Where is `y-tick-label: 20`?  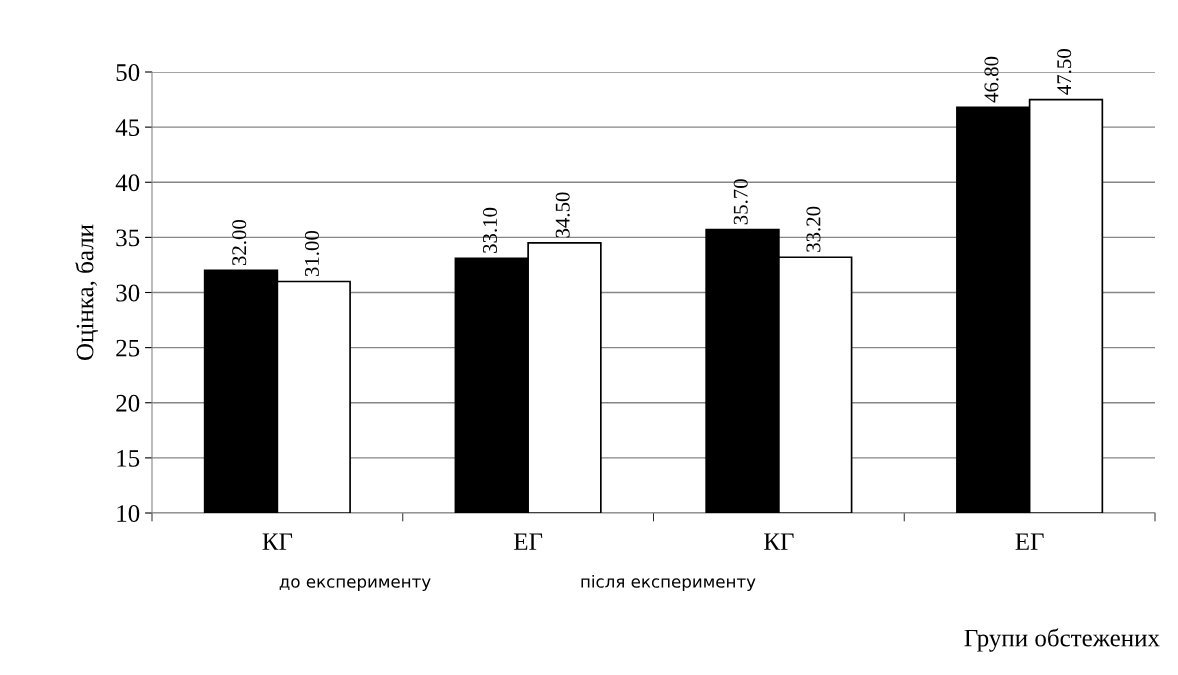
y-tick-label: 20 is located at coordinates (128, 403).